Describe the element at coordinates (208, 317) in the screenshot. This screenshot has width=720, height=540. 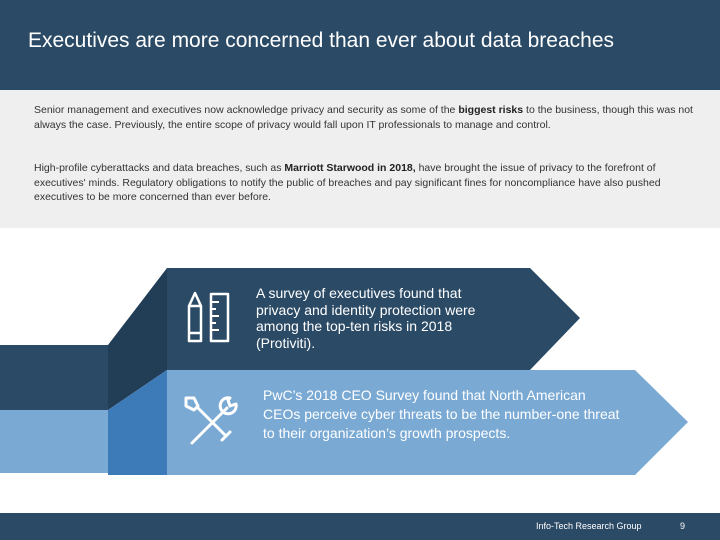
I see `pencil-ruler-icon` at that location.